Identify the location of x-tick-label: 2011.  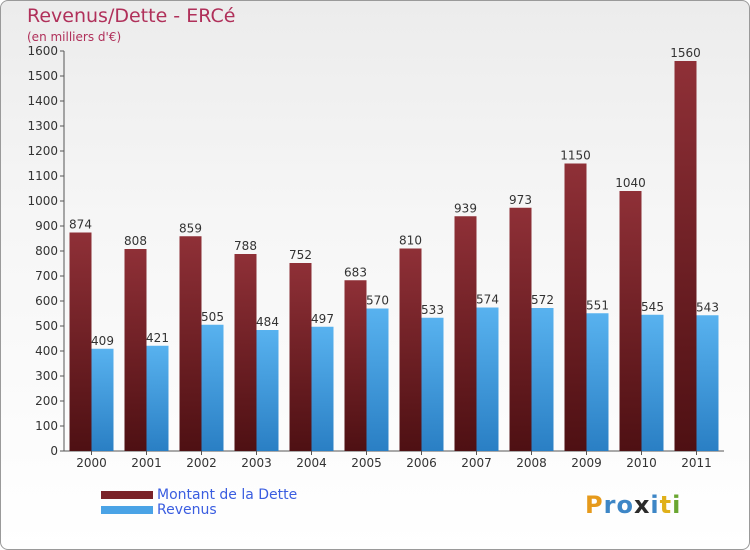
(696, 463).